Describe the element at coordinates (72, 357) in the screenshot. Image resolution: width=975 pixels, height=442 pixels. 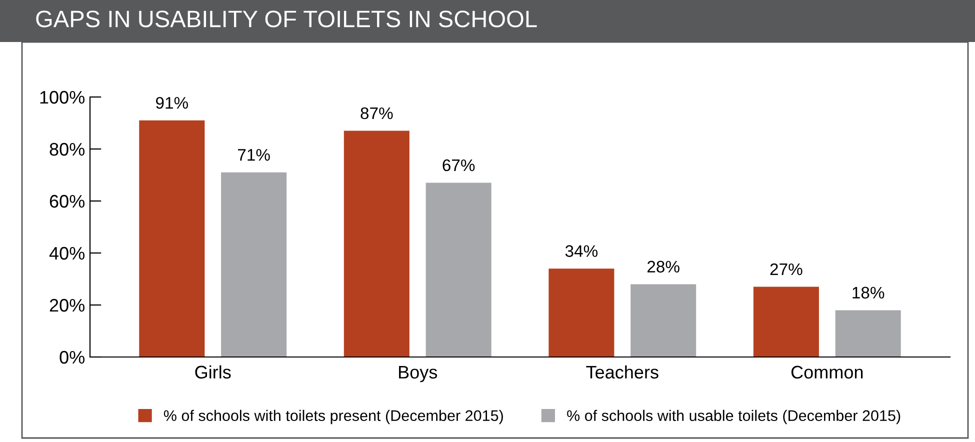
I see `y-tick-label: 0%` at that location.